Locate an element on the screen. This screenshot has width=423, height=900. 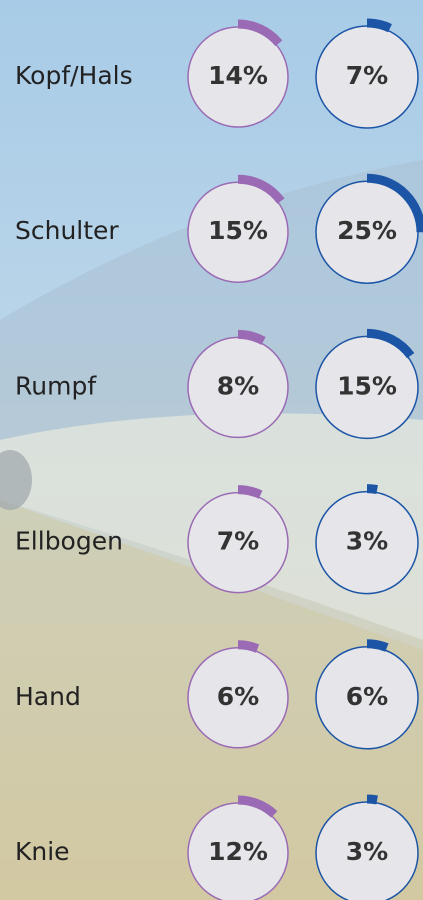
value-label: 8% is located at coordinates (238, 385).